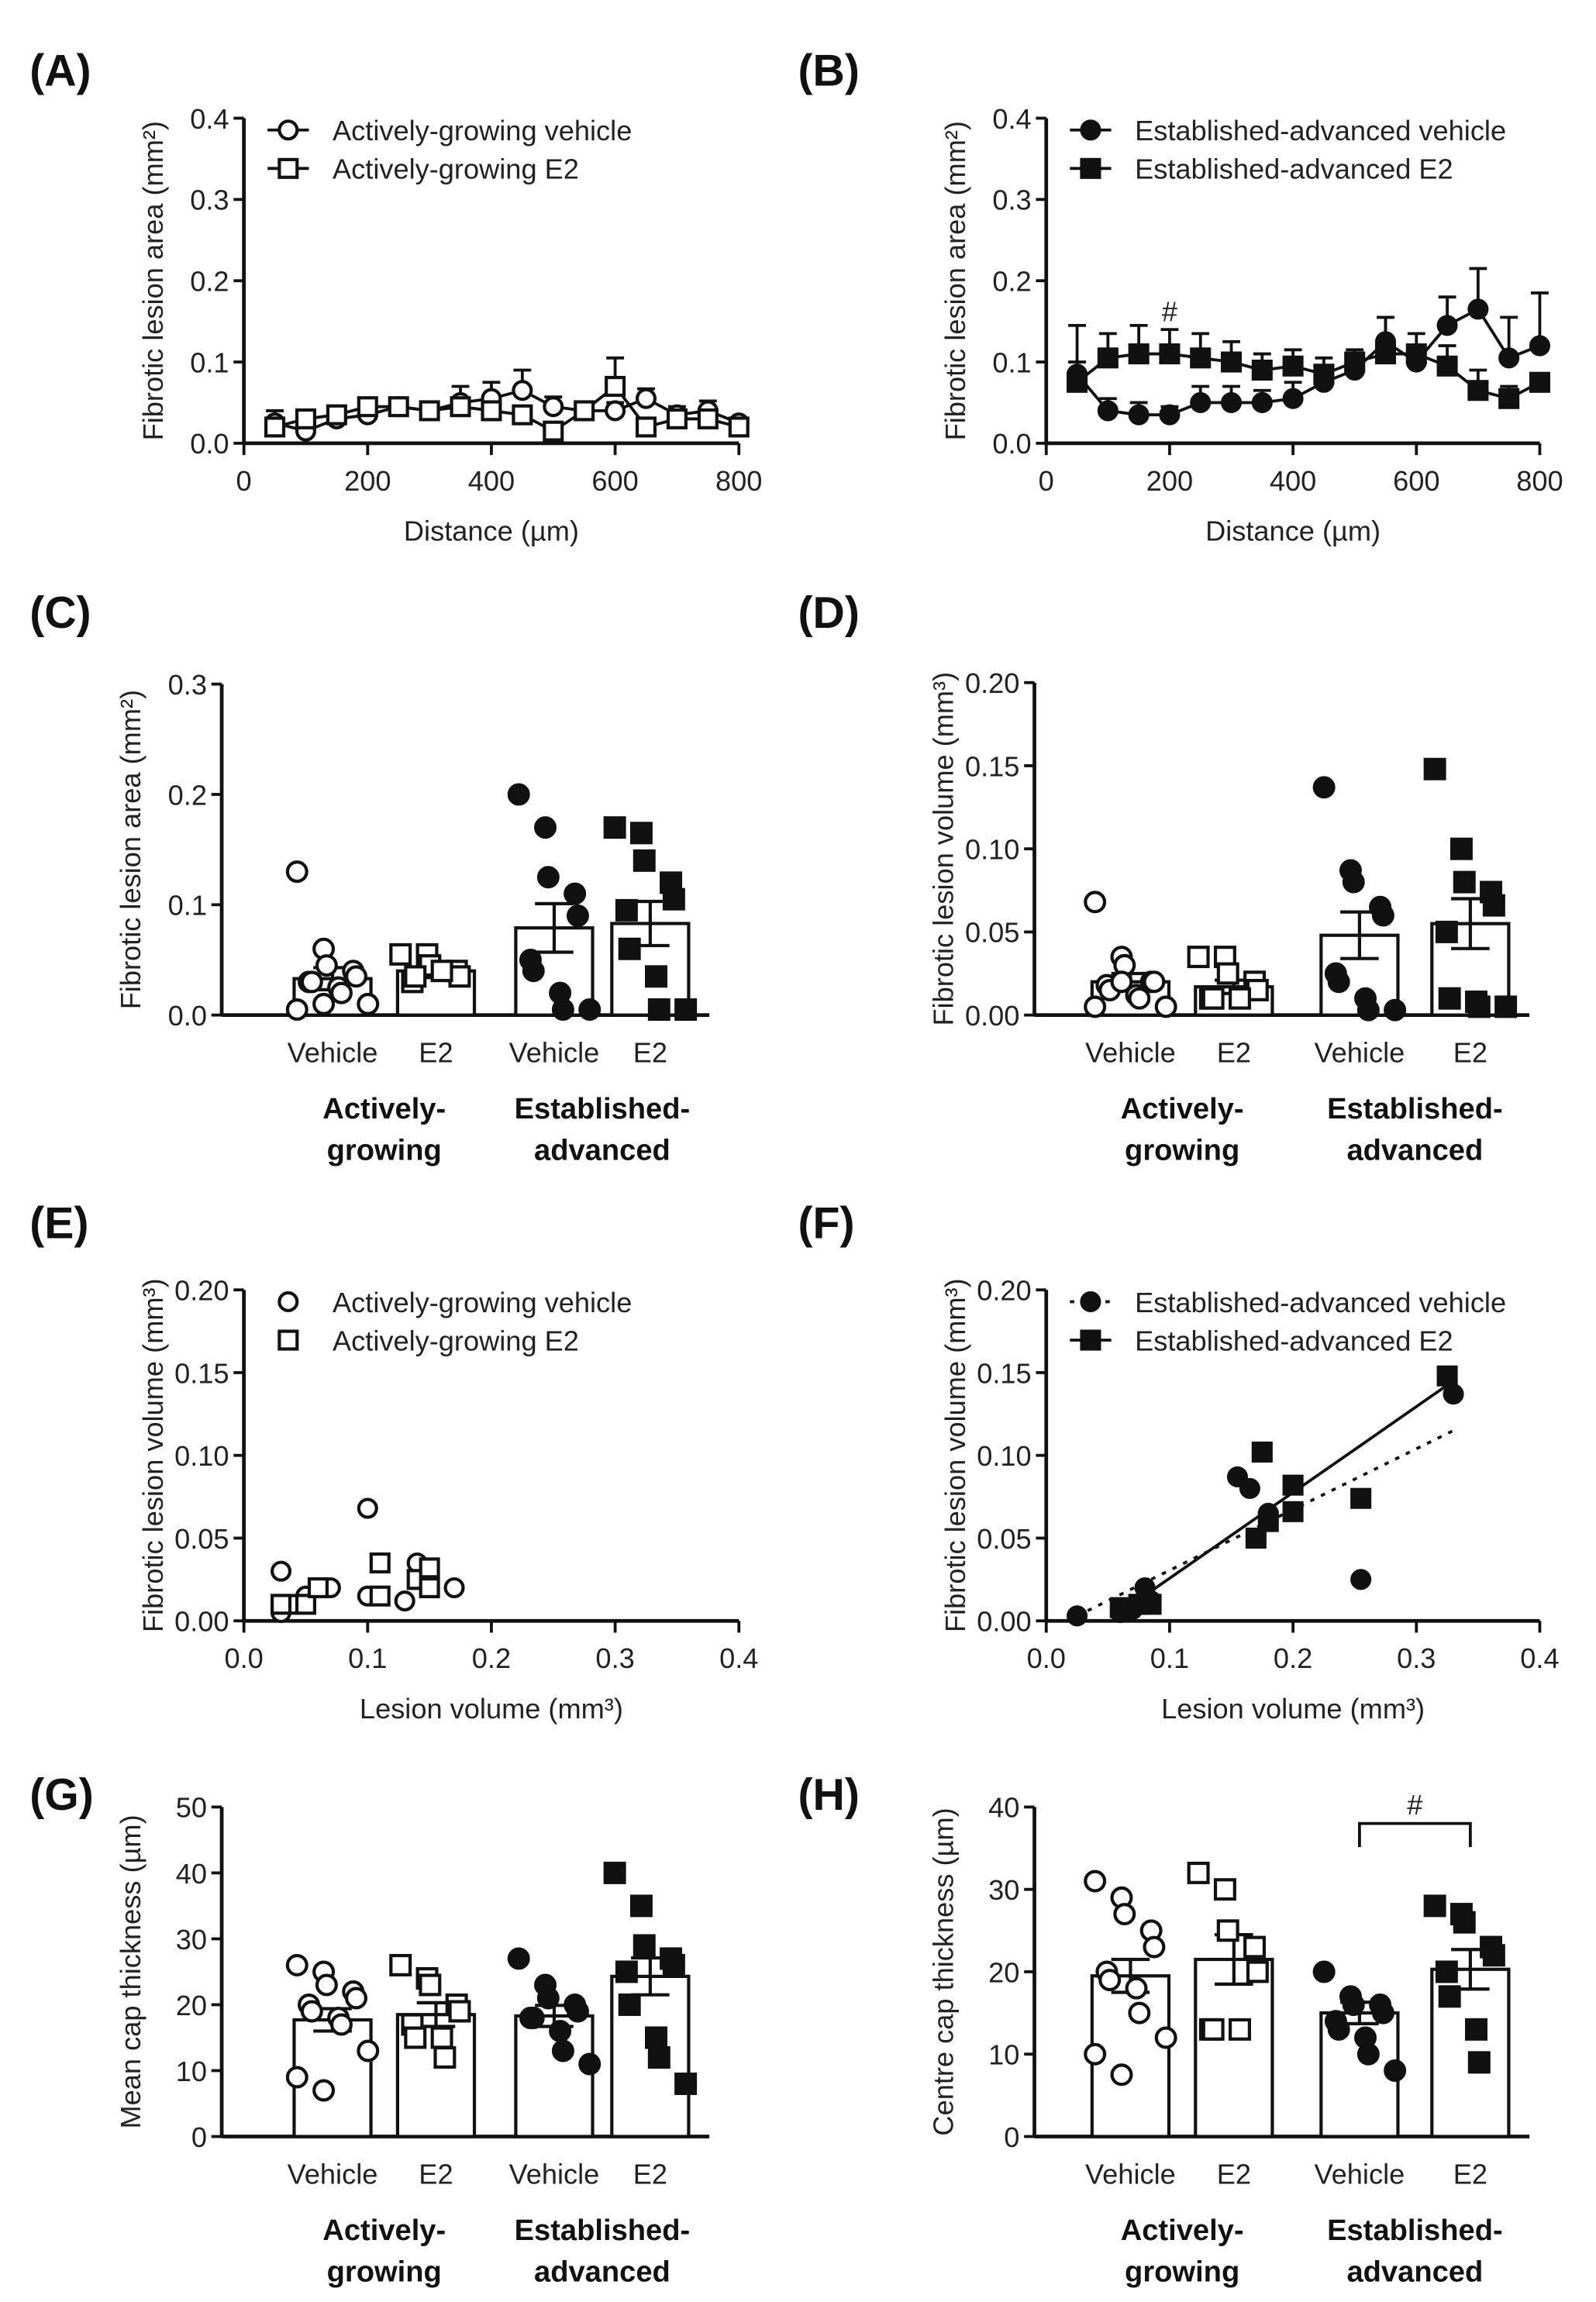 Image resolution: width=1596 pixels, height=2302 pixels. I want to click on legend-label: Established-advanced vehicle, so click(1320, 130).